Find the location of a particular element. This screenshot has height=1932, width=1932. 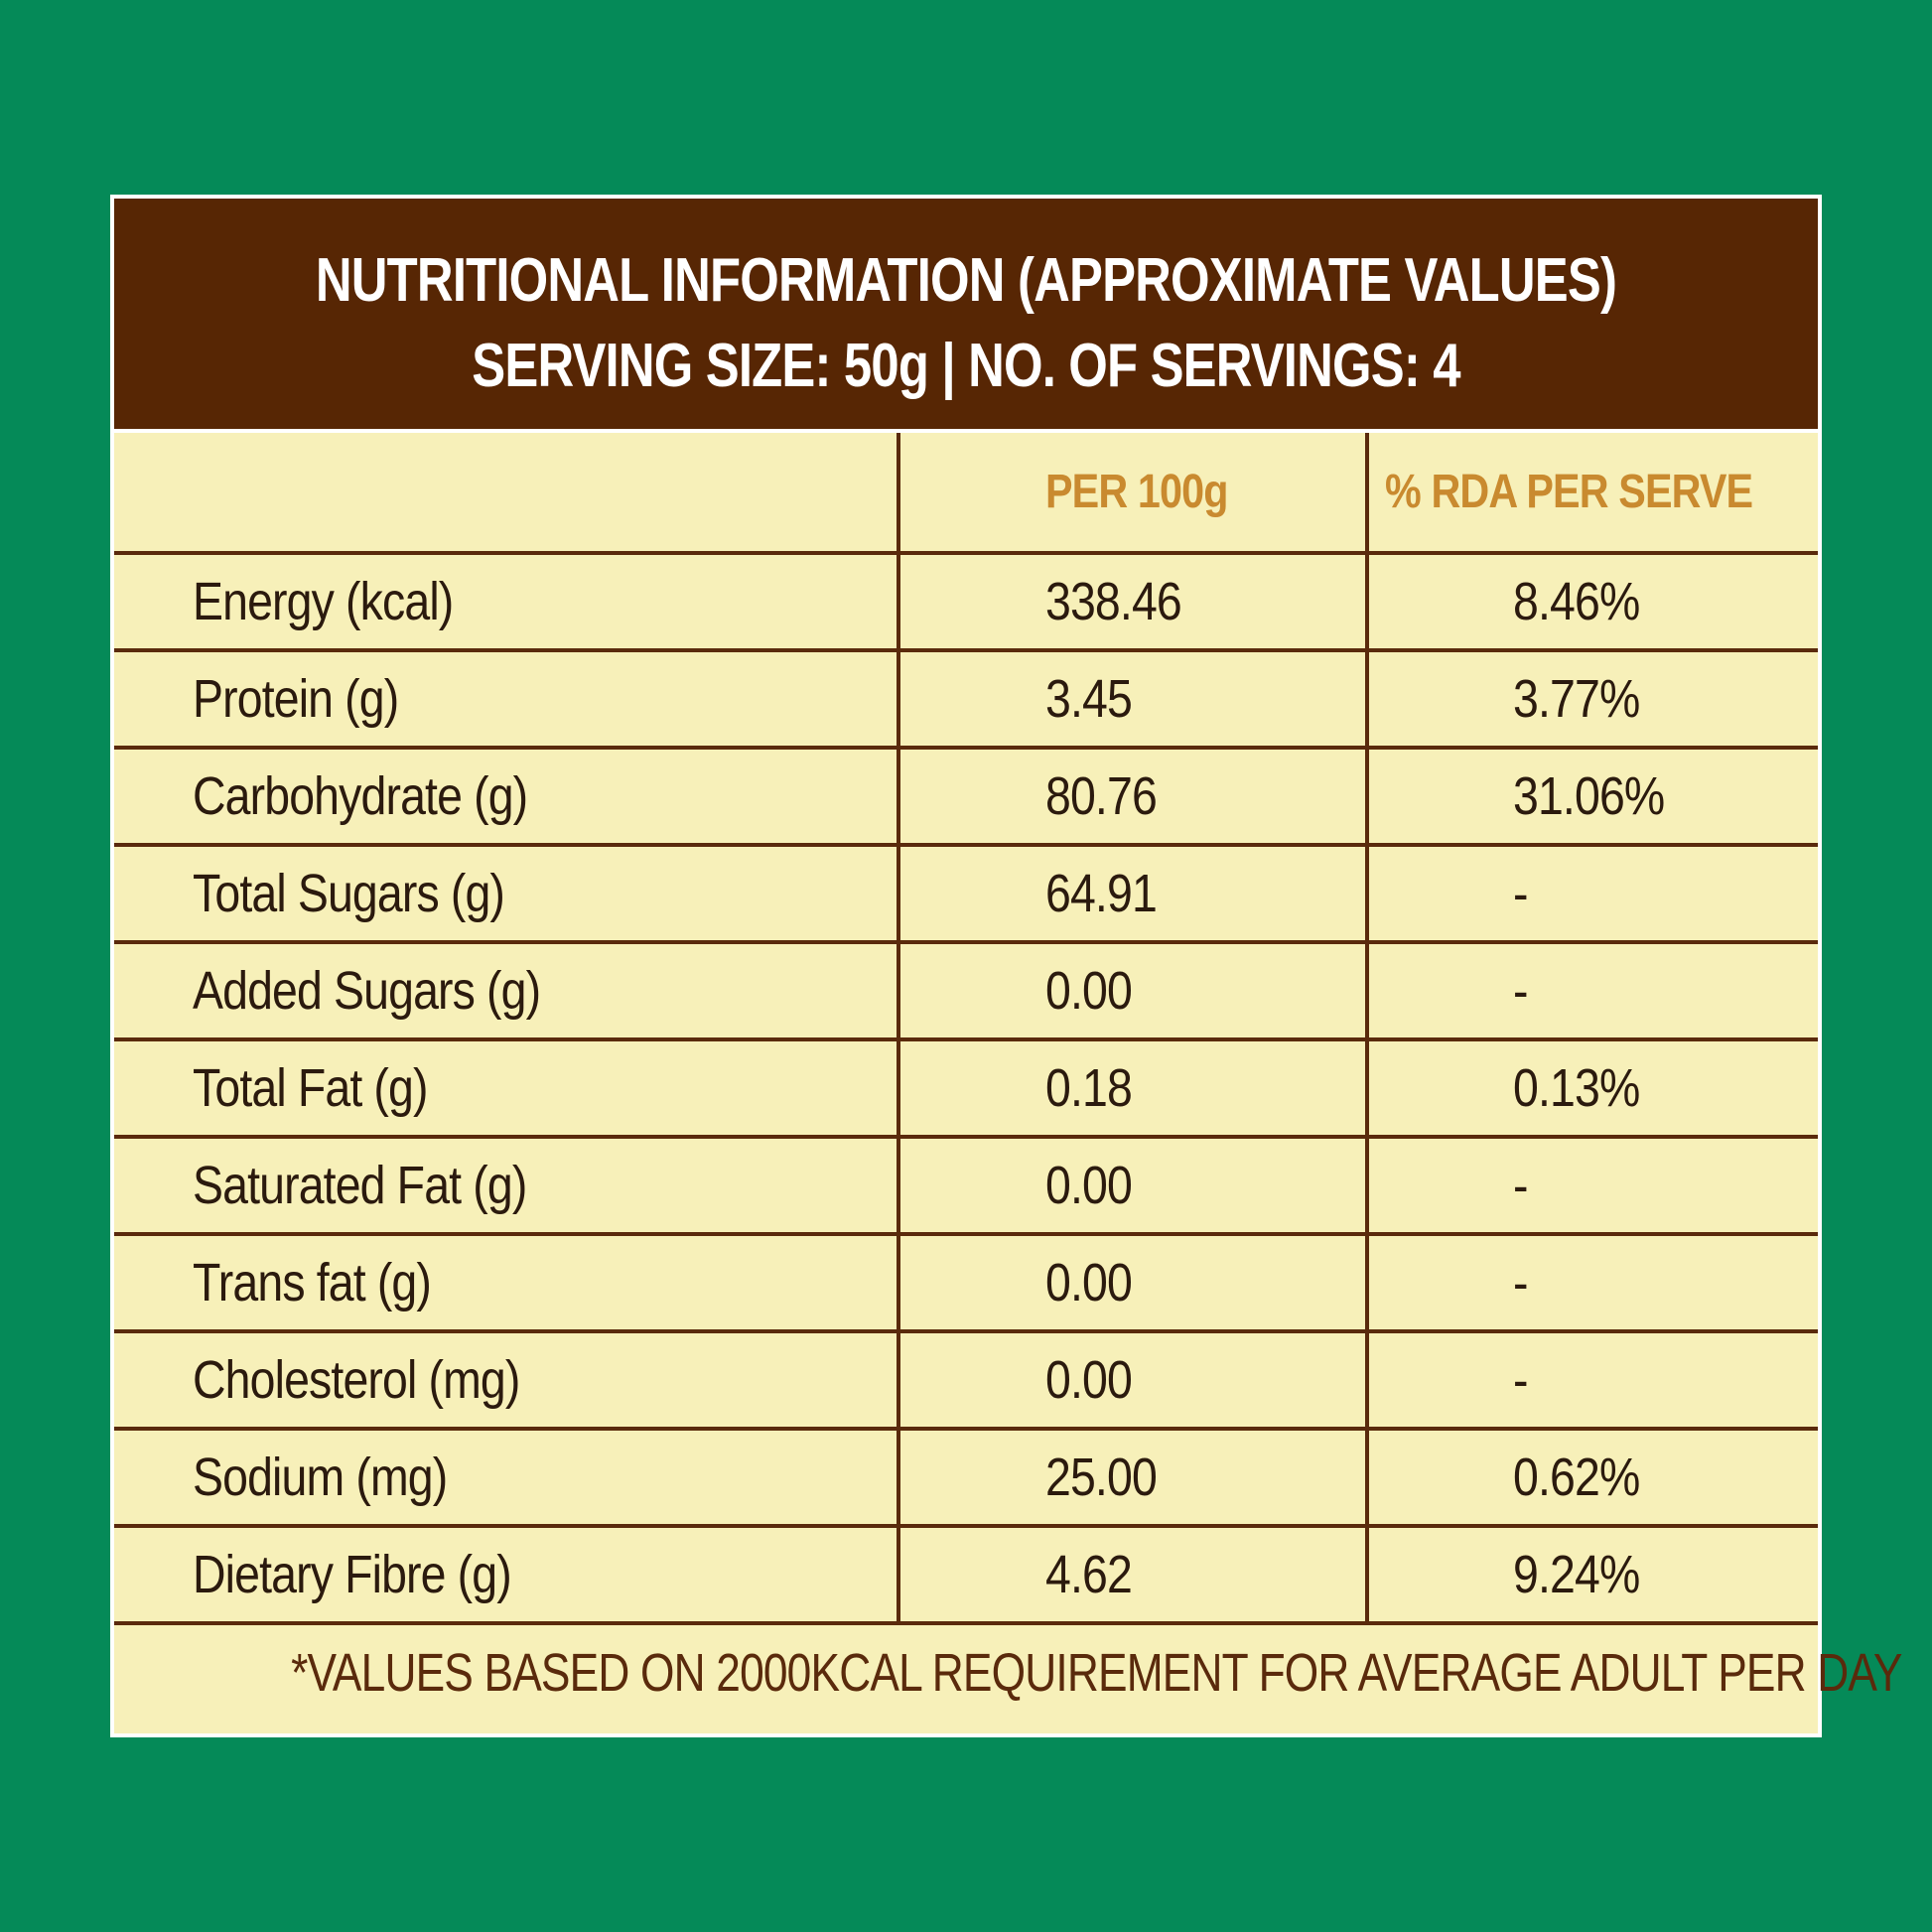

per-100g-value: 80.76 is located at coordinates (1132, 797).